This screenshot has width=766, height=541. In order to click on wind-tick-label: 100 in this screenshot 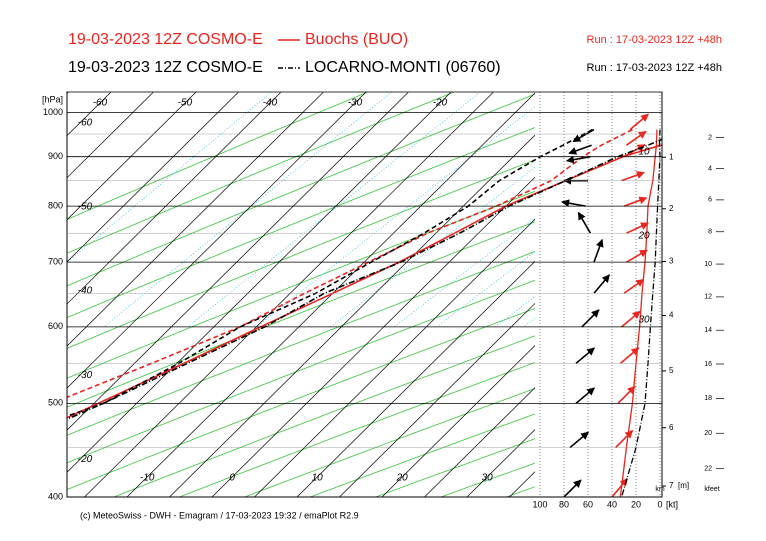, I will do `click(539, 504)`.